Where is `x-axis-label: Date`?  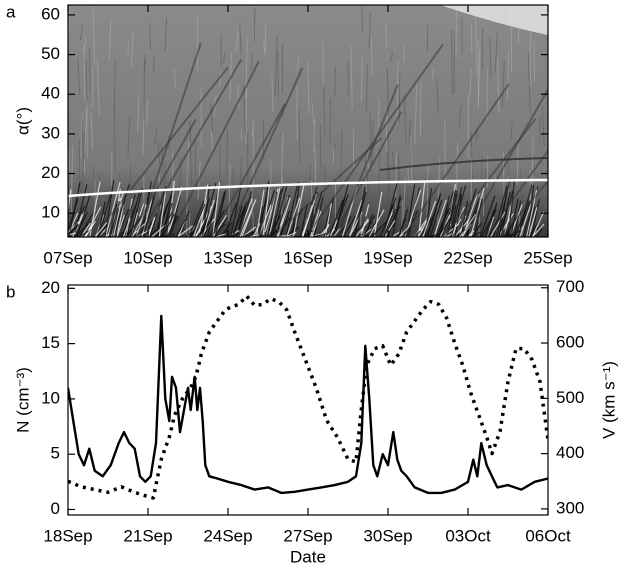
x-axis-label: Date is located at coordinates (308, 556).